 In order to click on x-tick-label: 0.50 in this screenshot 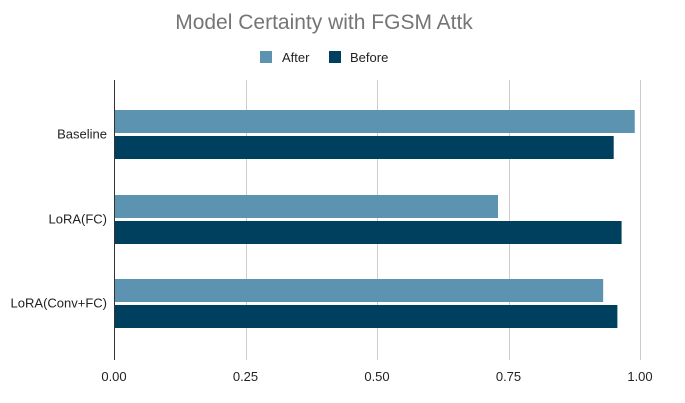, I will do `click(376, 376)`.